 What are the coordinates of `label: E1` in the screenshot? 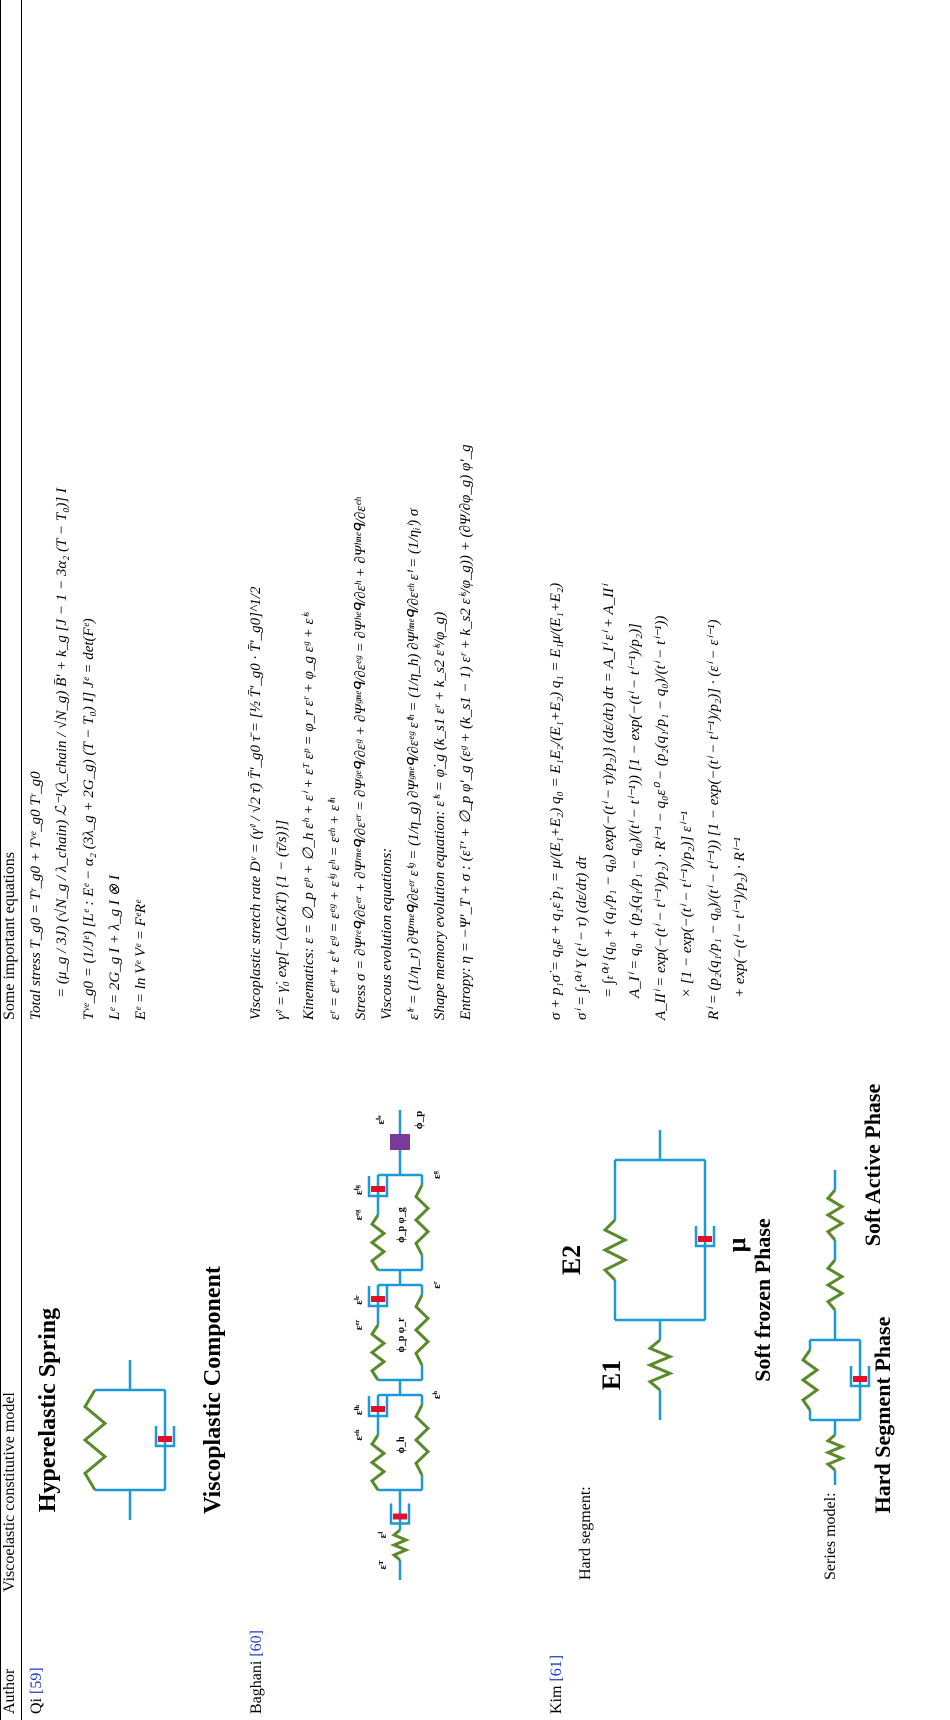 It's located at (611, 1375).